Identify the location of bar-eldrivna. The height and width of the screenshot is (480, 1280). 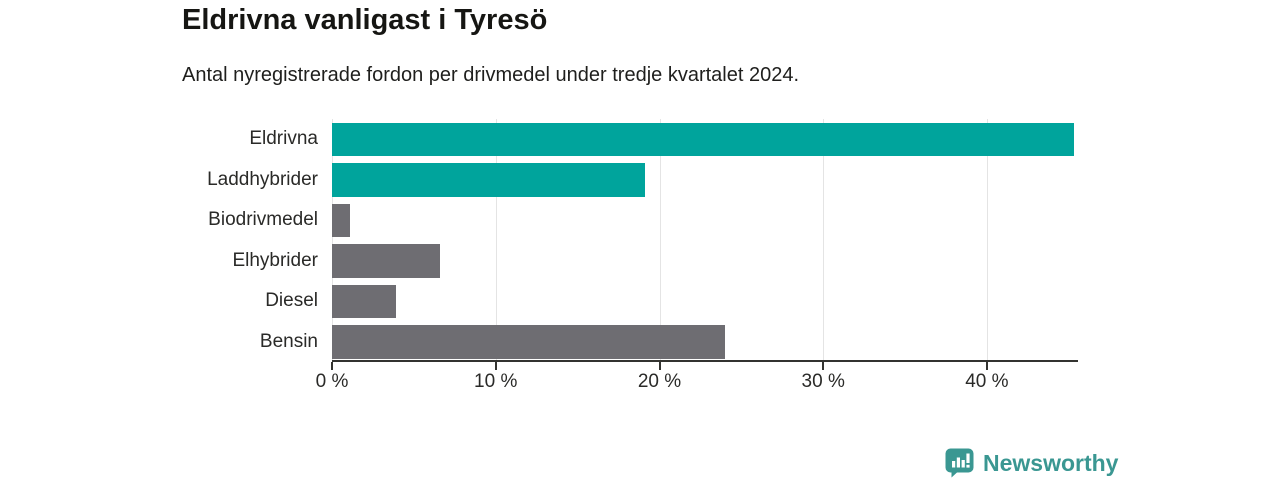
(703, 139).